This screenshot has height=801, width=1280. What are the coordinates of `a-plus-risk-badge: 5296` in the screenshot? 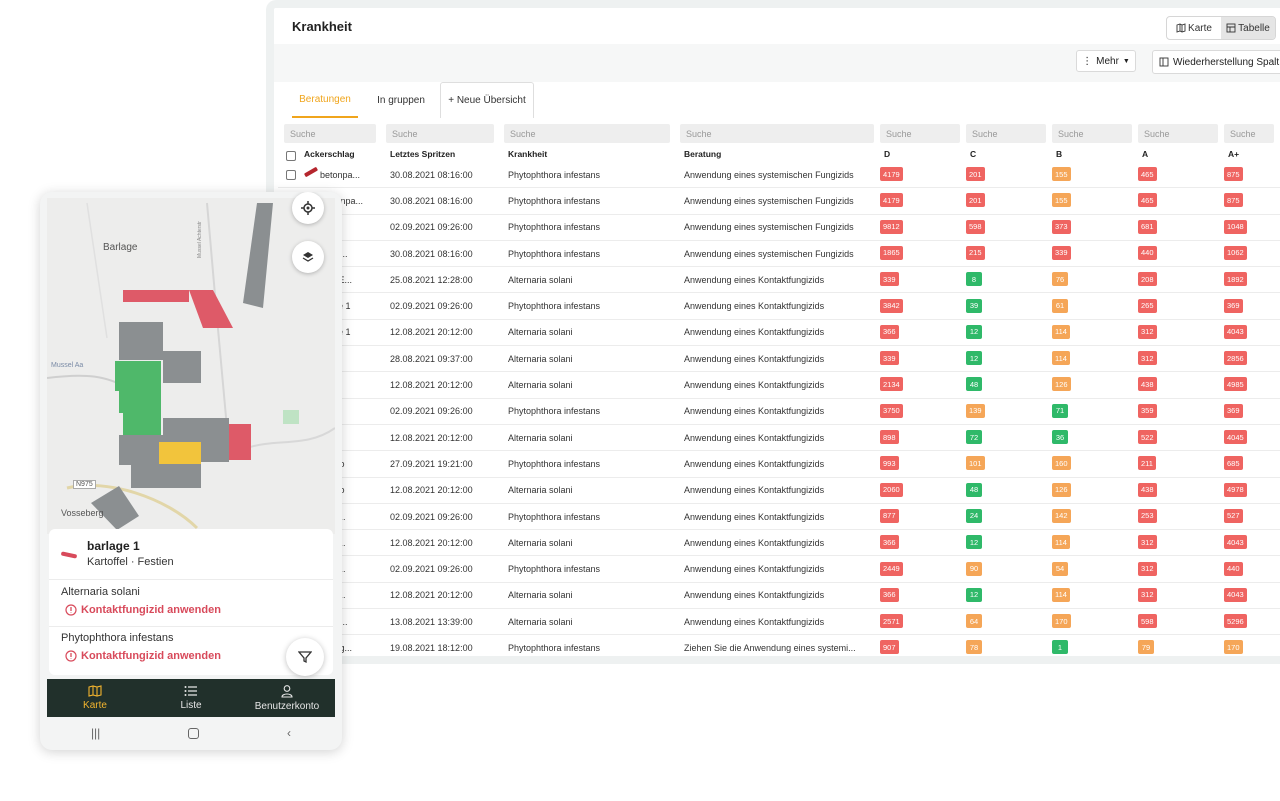 It's located at (1235, 621).